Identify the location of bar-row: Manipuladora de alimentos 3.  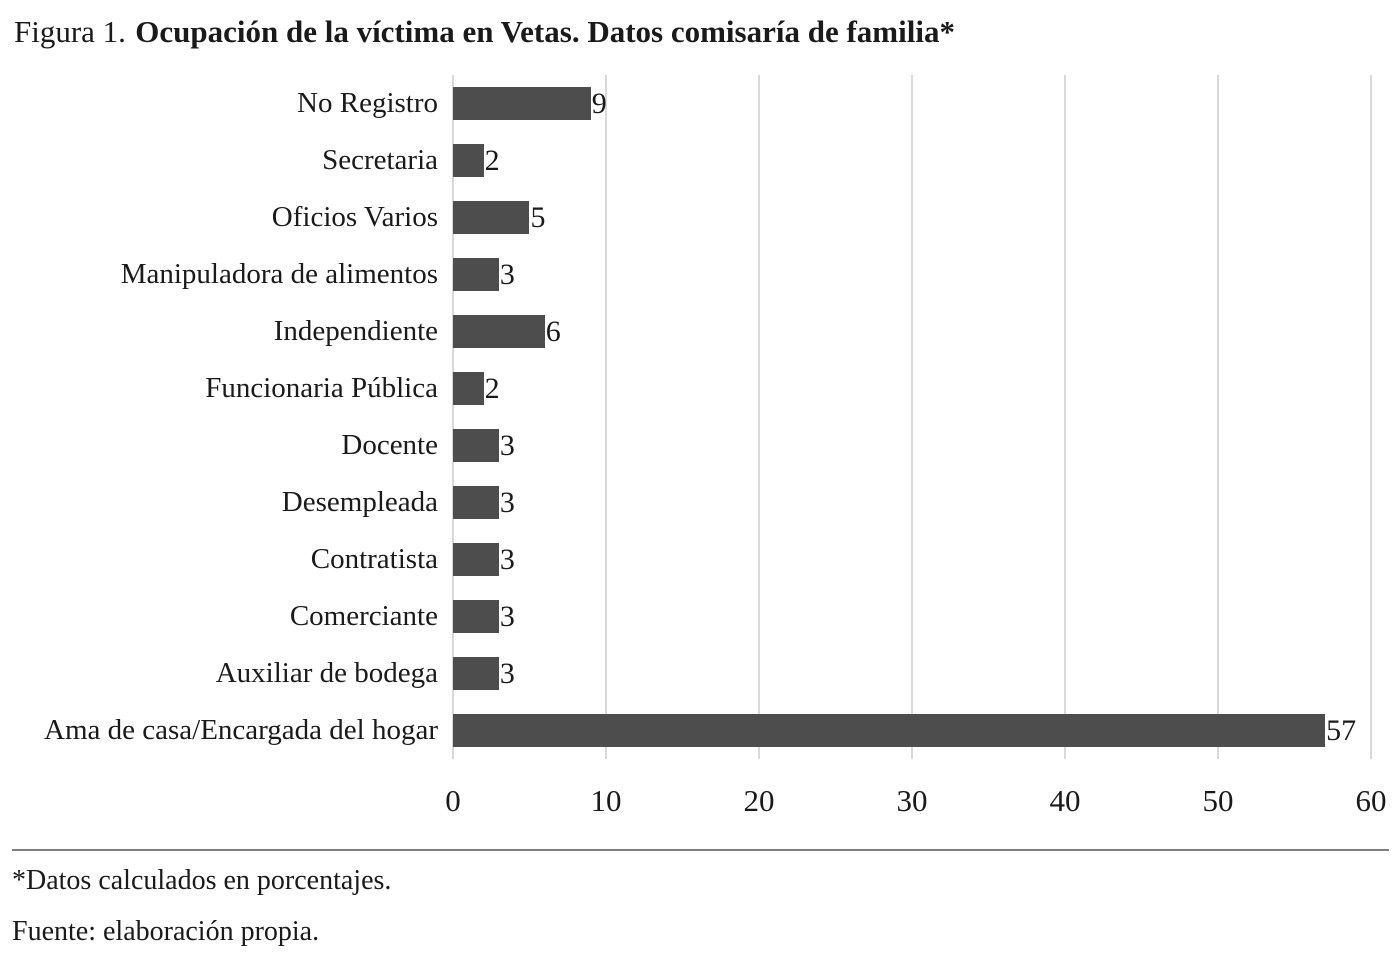
(697, 274).